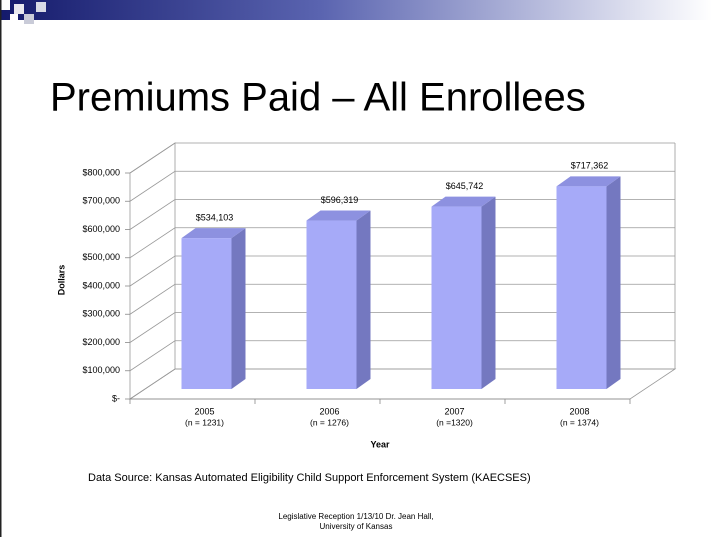 This screenshot has width=712, height=537. I want to click on x-tick-sublabel: (n = 1276), so click(329, 422).